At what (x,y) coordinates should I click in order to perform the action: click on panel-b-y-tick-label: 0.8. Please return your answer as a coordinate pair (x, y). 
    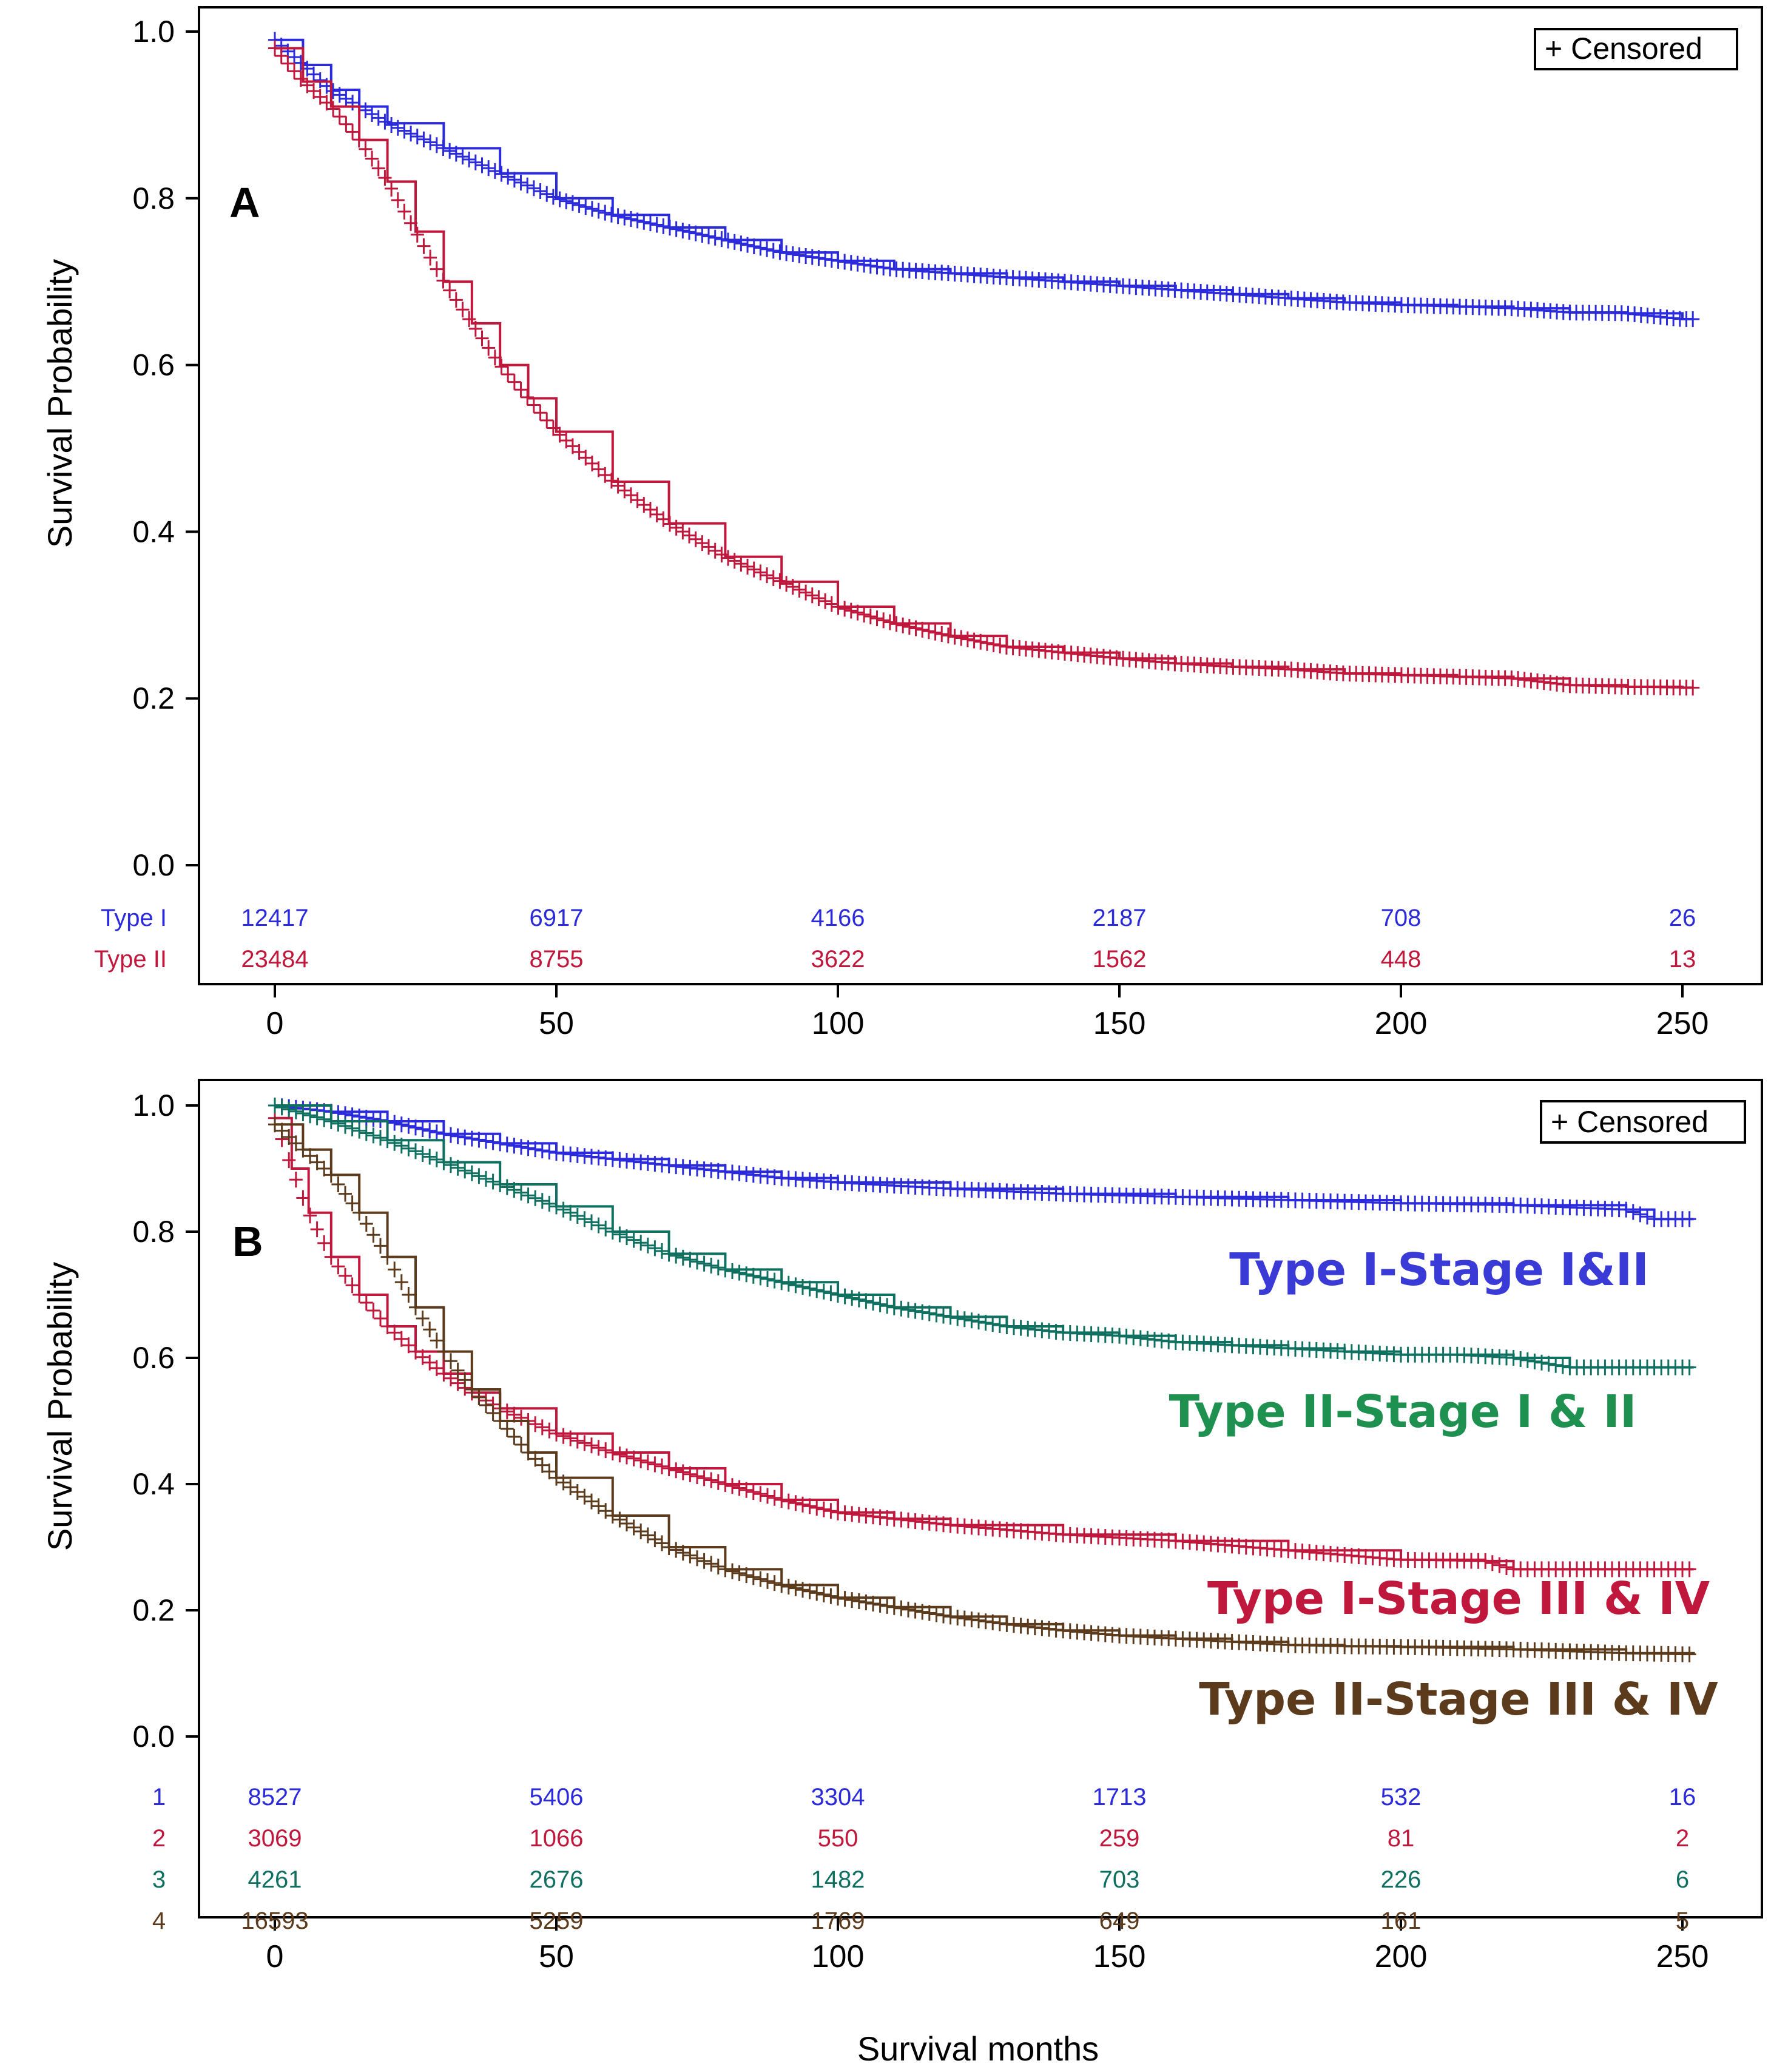
    Looking at the image, I should click on (153, 1232).